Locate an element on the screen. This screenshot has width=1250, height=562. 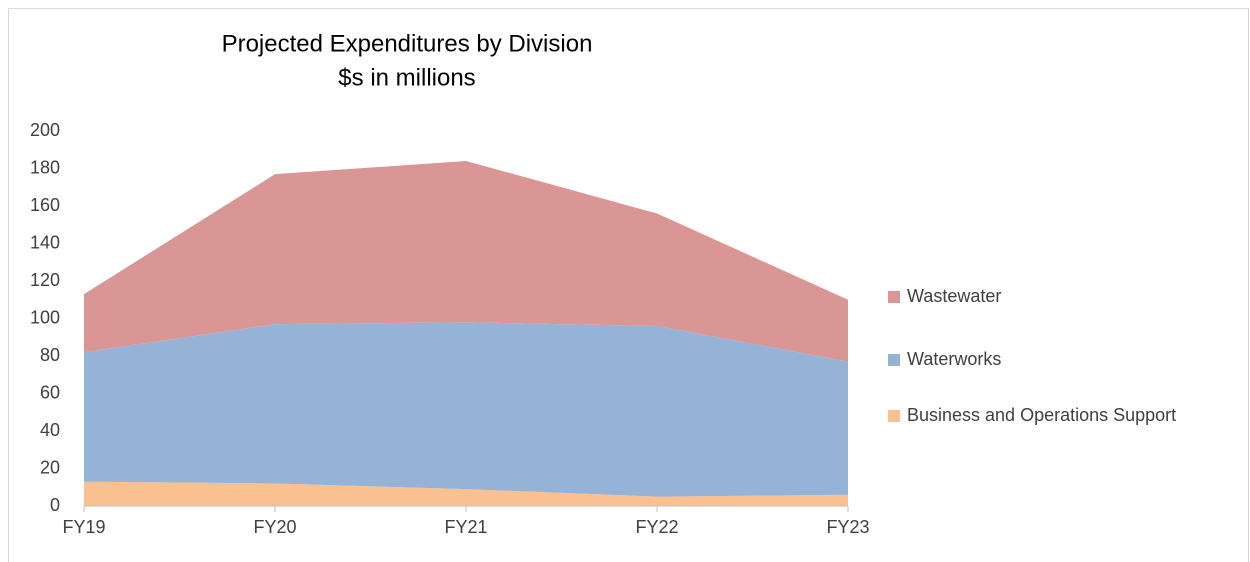
y-tick-label: 100 is located at coordinates (45, 317).